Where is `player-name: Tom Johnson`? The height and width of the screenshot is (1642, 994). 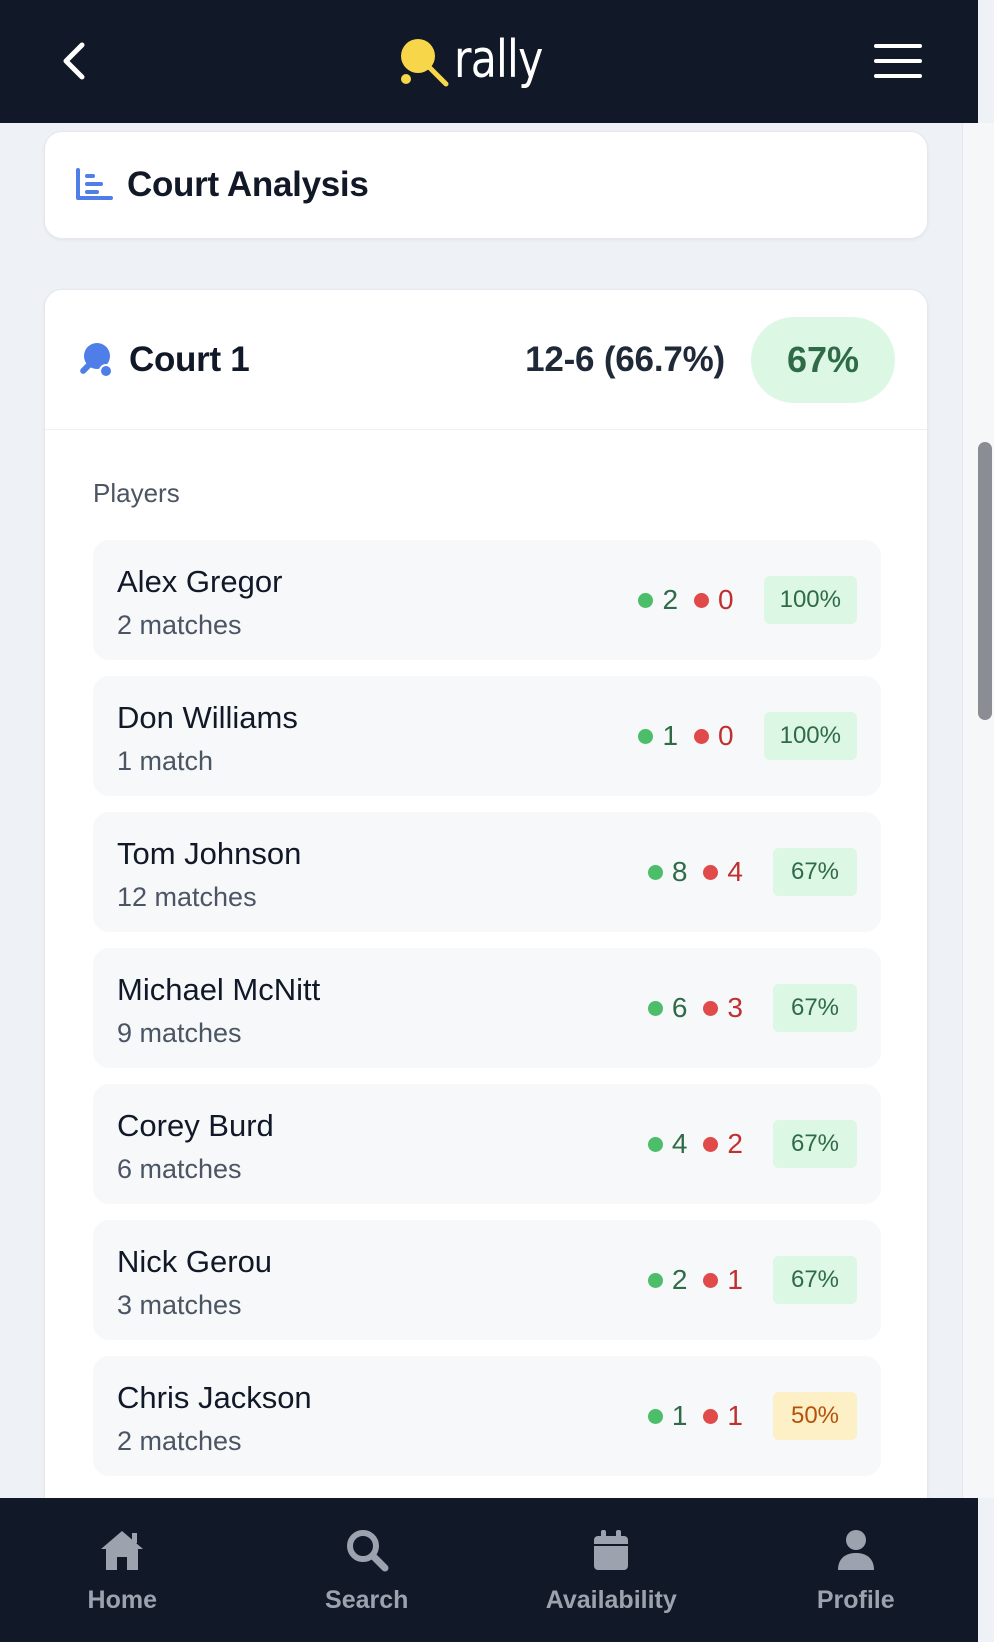
player-name: Tom Johnson is located at coordinates (209, 853).